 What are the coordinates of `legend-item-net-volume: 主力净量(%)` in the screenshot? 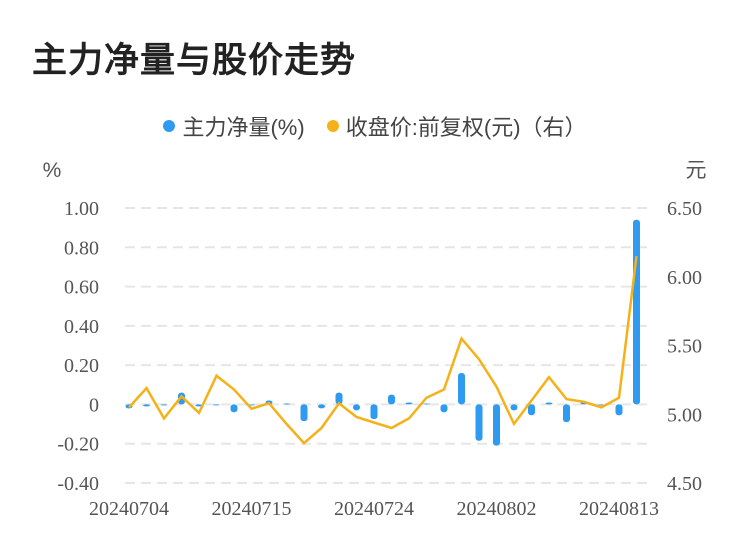 It's located at (234, 126).